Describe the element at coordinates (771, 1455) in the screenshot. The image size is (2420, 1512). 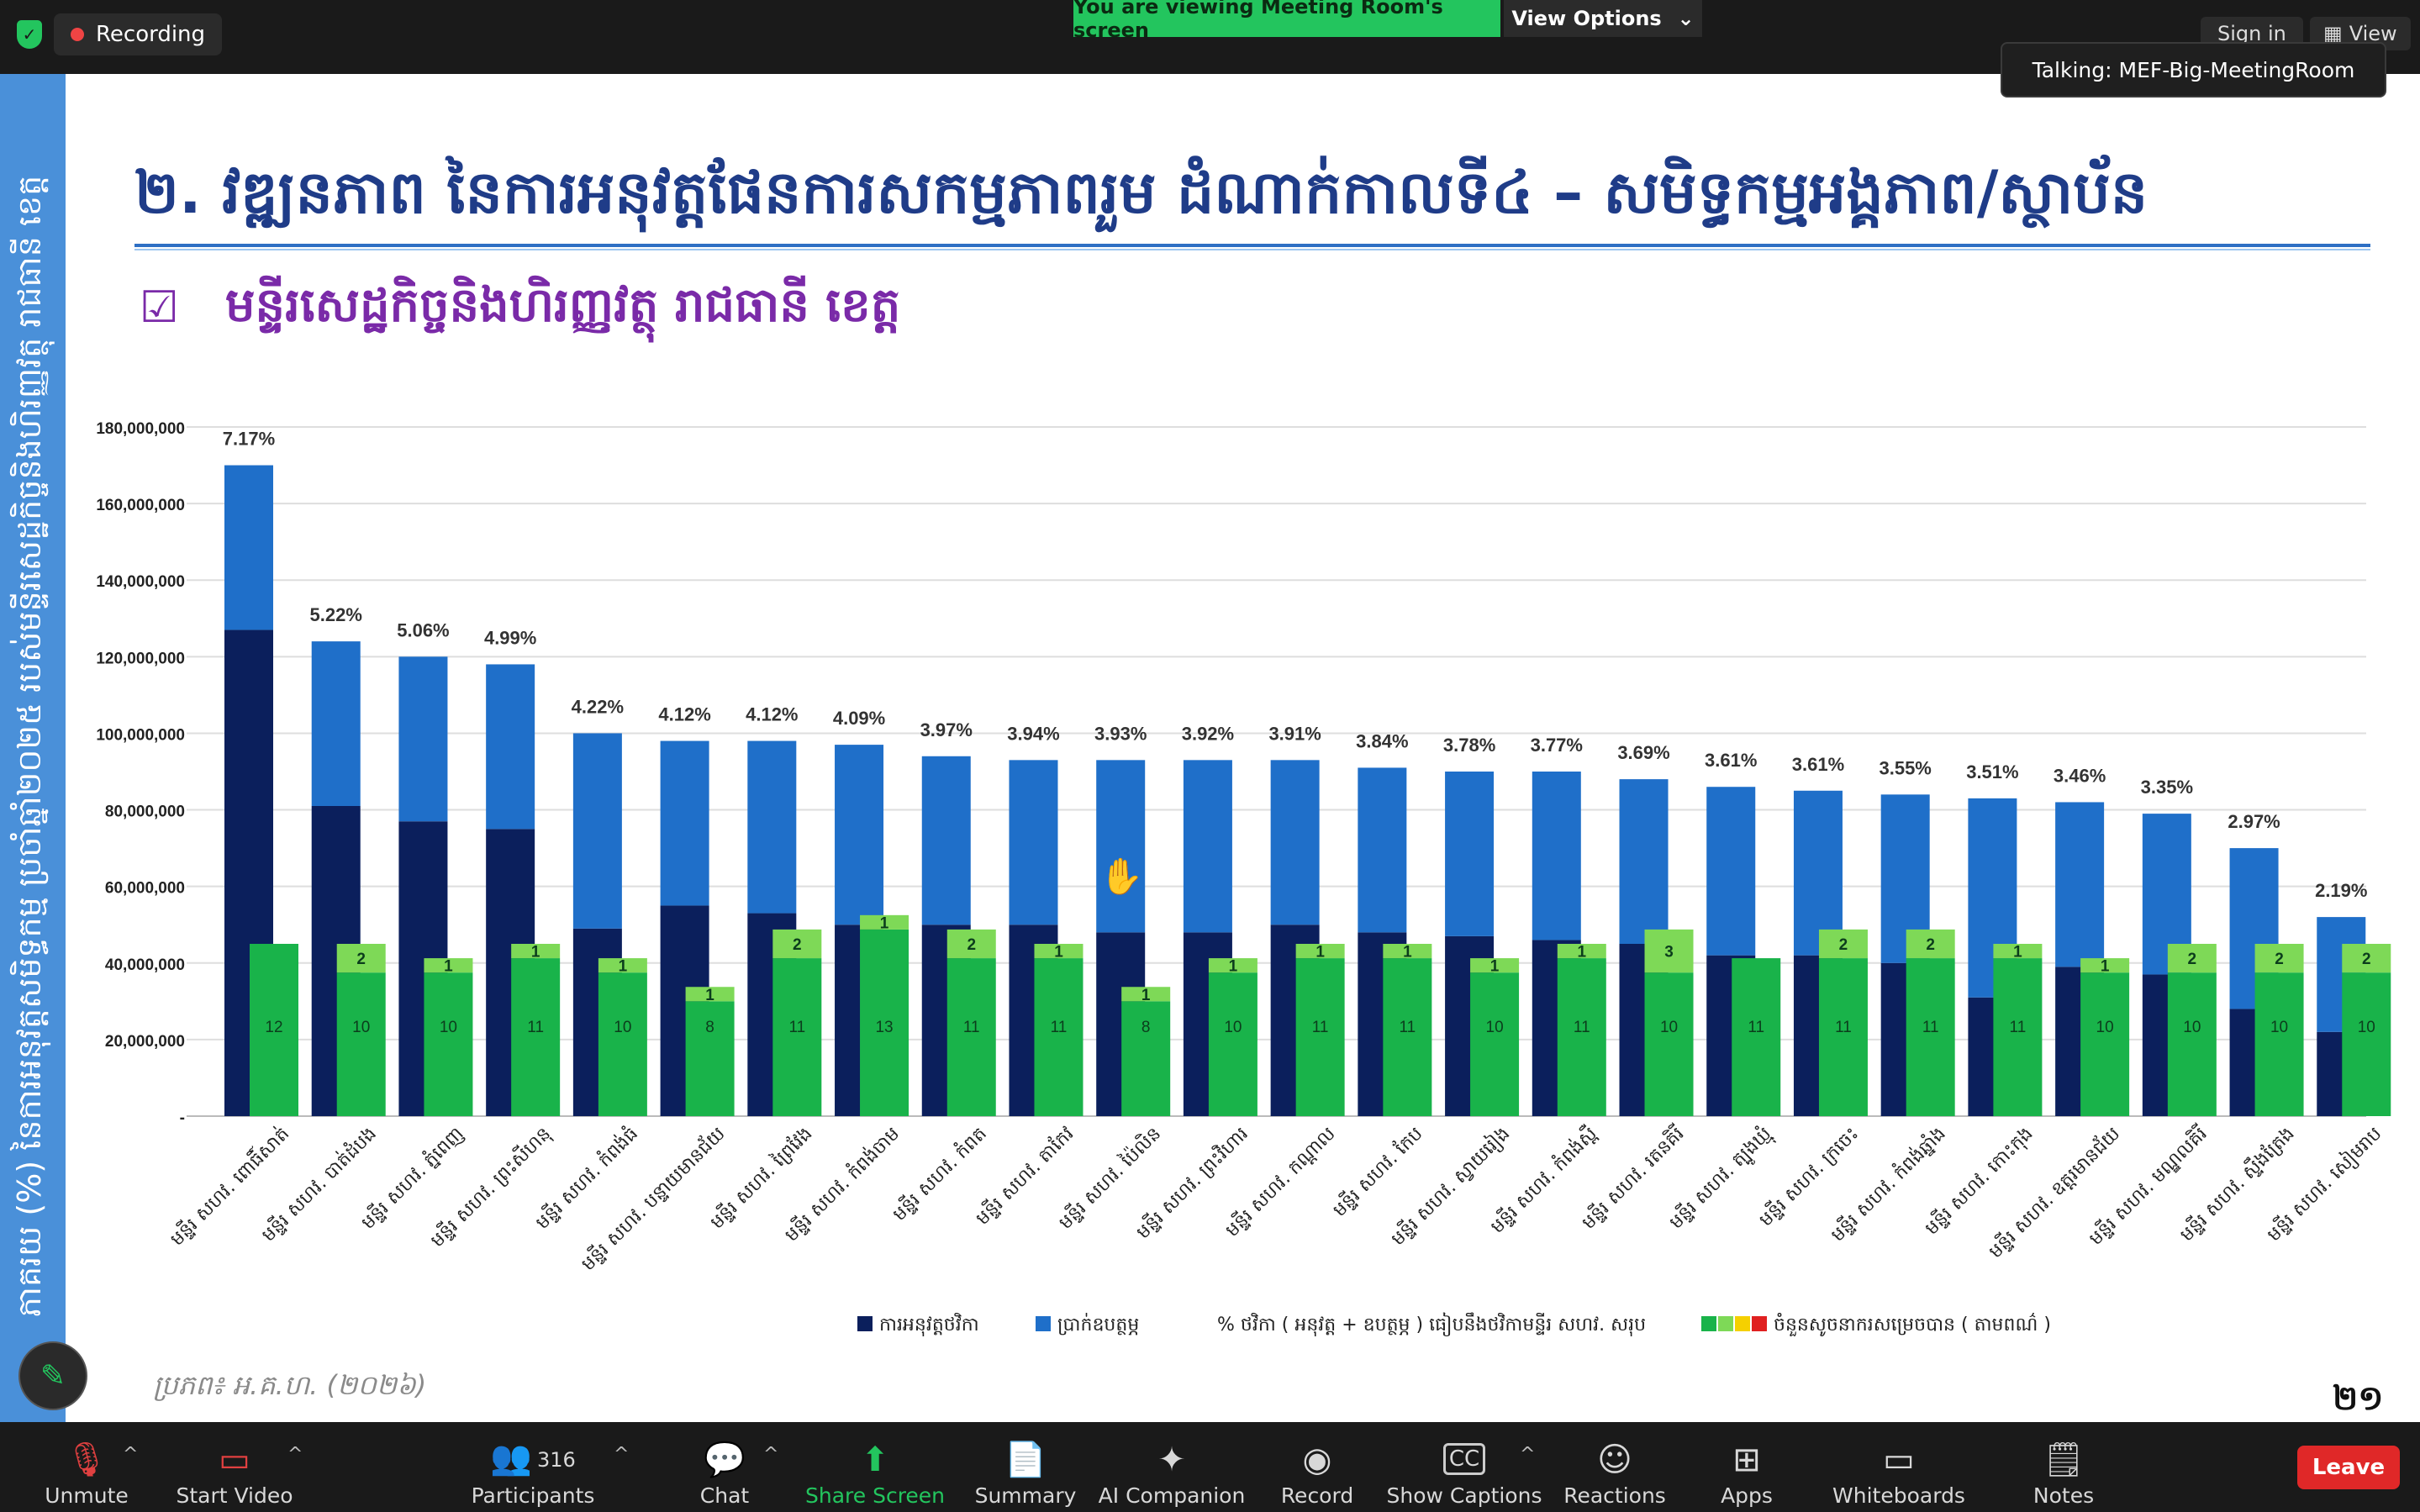
I see `chat-caret-icon: ^` at that location.